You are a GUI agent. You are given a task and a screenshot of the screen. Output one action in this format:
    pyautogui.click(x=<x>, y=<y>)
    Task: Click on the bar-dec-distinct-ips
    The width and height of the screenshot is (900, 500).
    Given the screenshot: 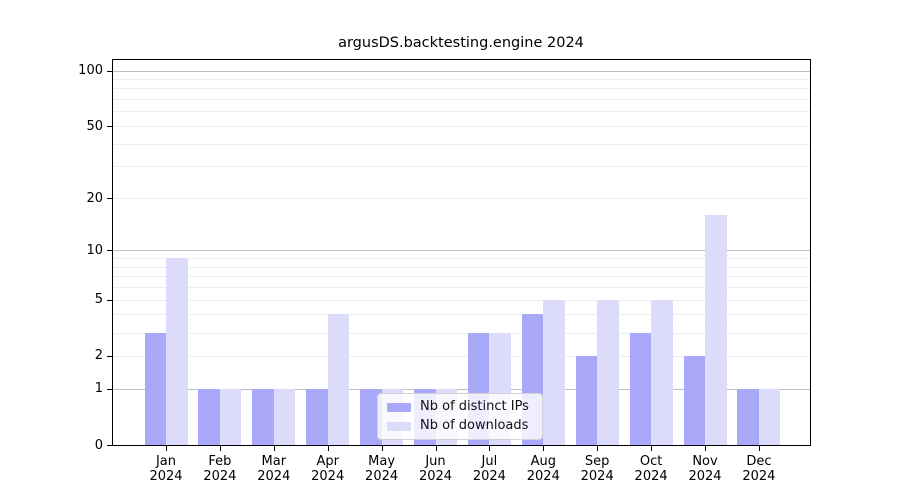 What is the action you would take?
    pyautogui.click(x=748, y=416)
    